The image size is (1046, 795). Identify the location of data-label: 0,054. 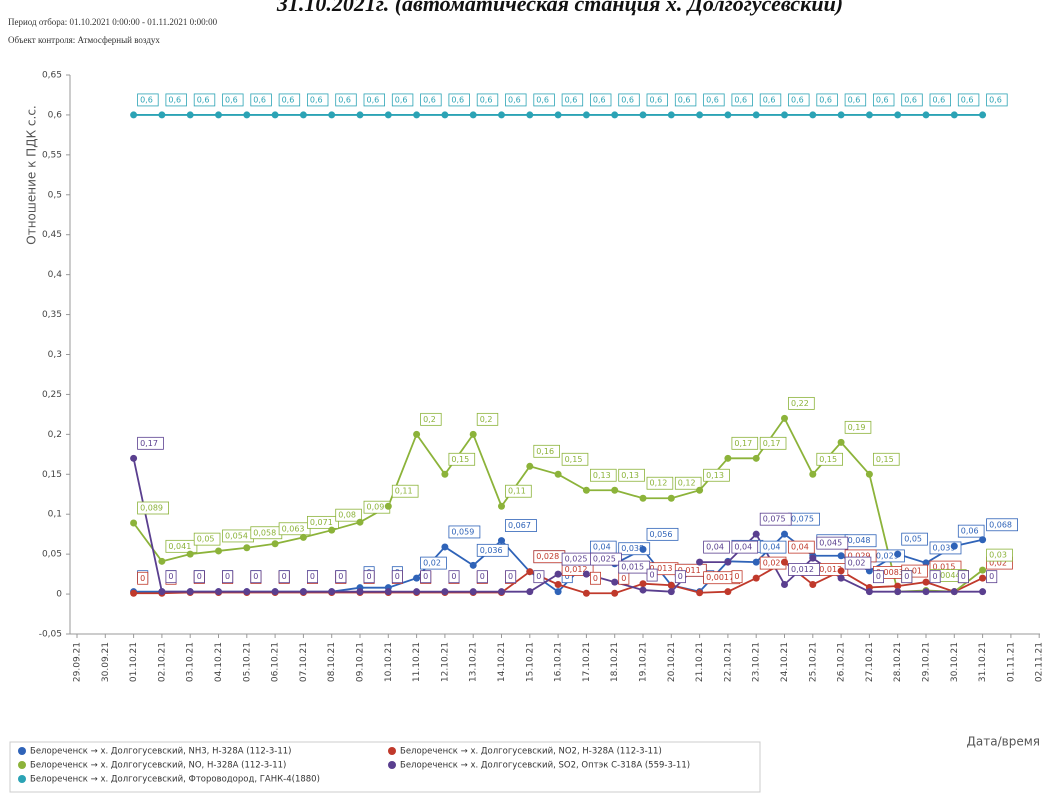
(236, 535).